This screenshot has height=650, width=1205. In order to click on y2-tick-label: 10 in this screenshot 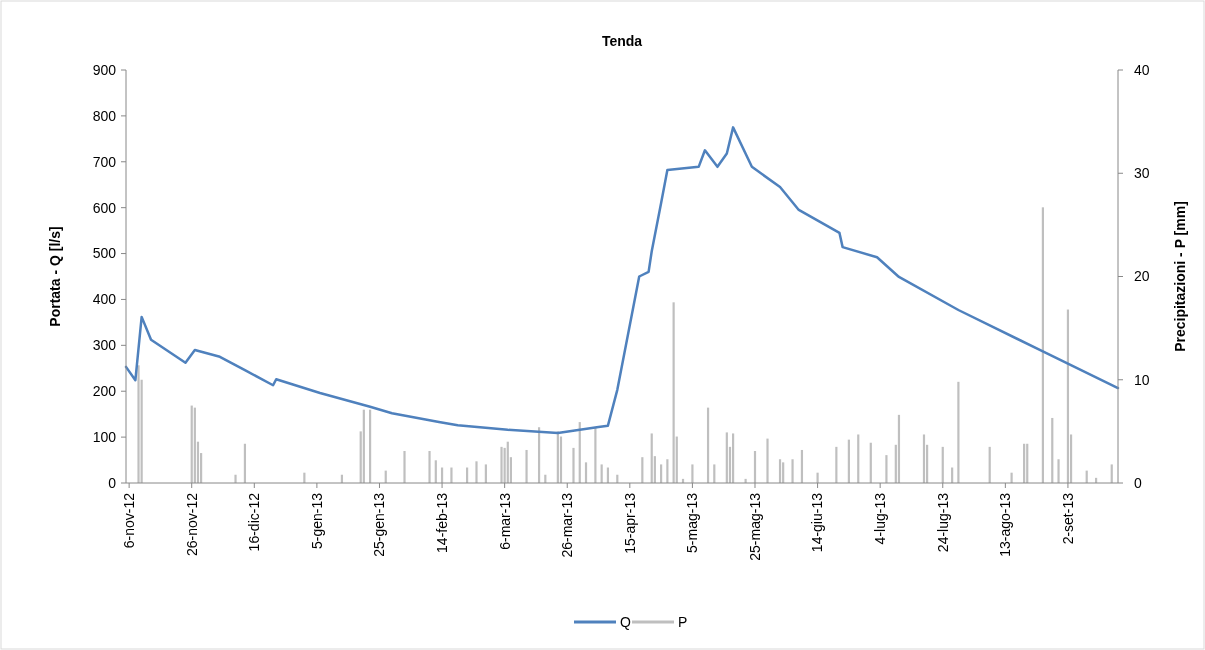, I will do `click(1142, 379)`.